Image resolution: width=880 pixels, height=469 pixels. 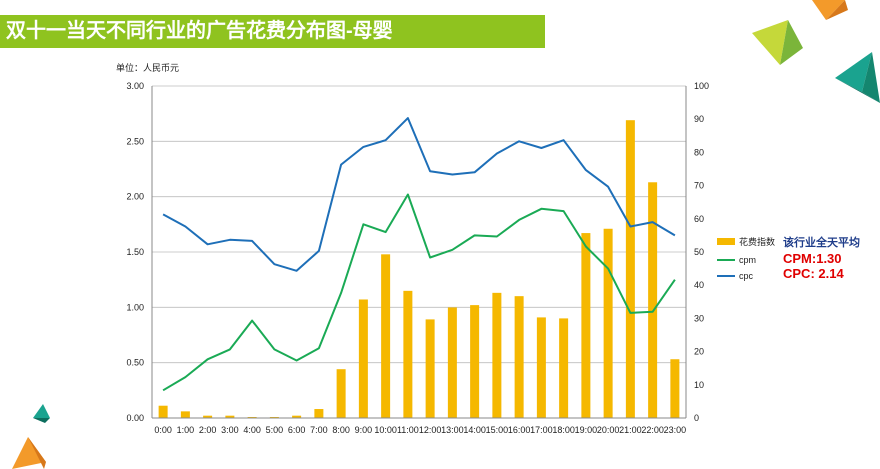 I want to click on y-right-tick-label: 40, so click(x=699, y=285).